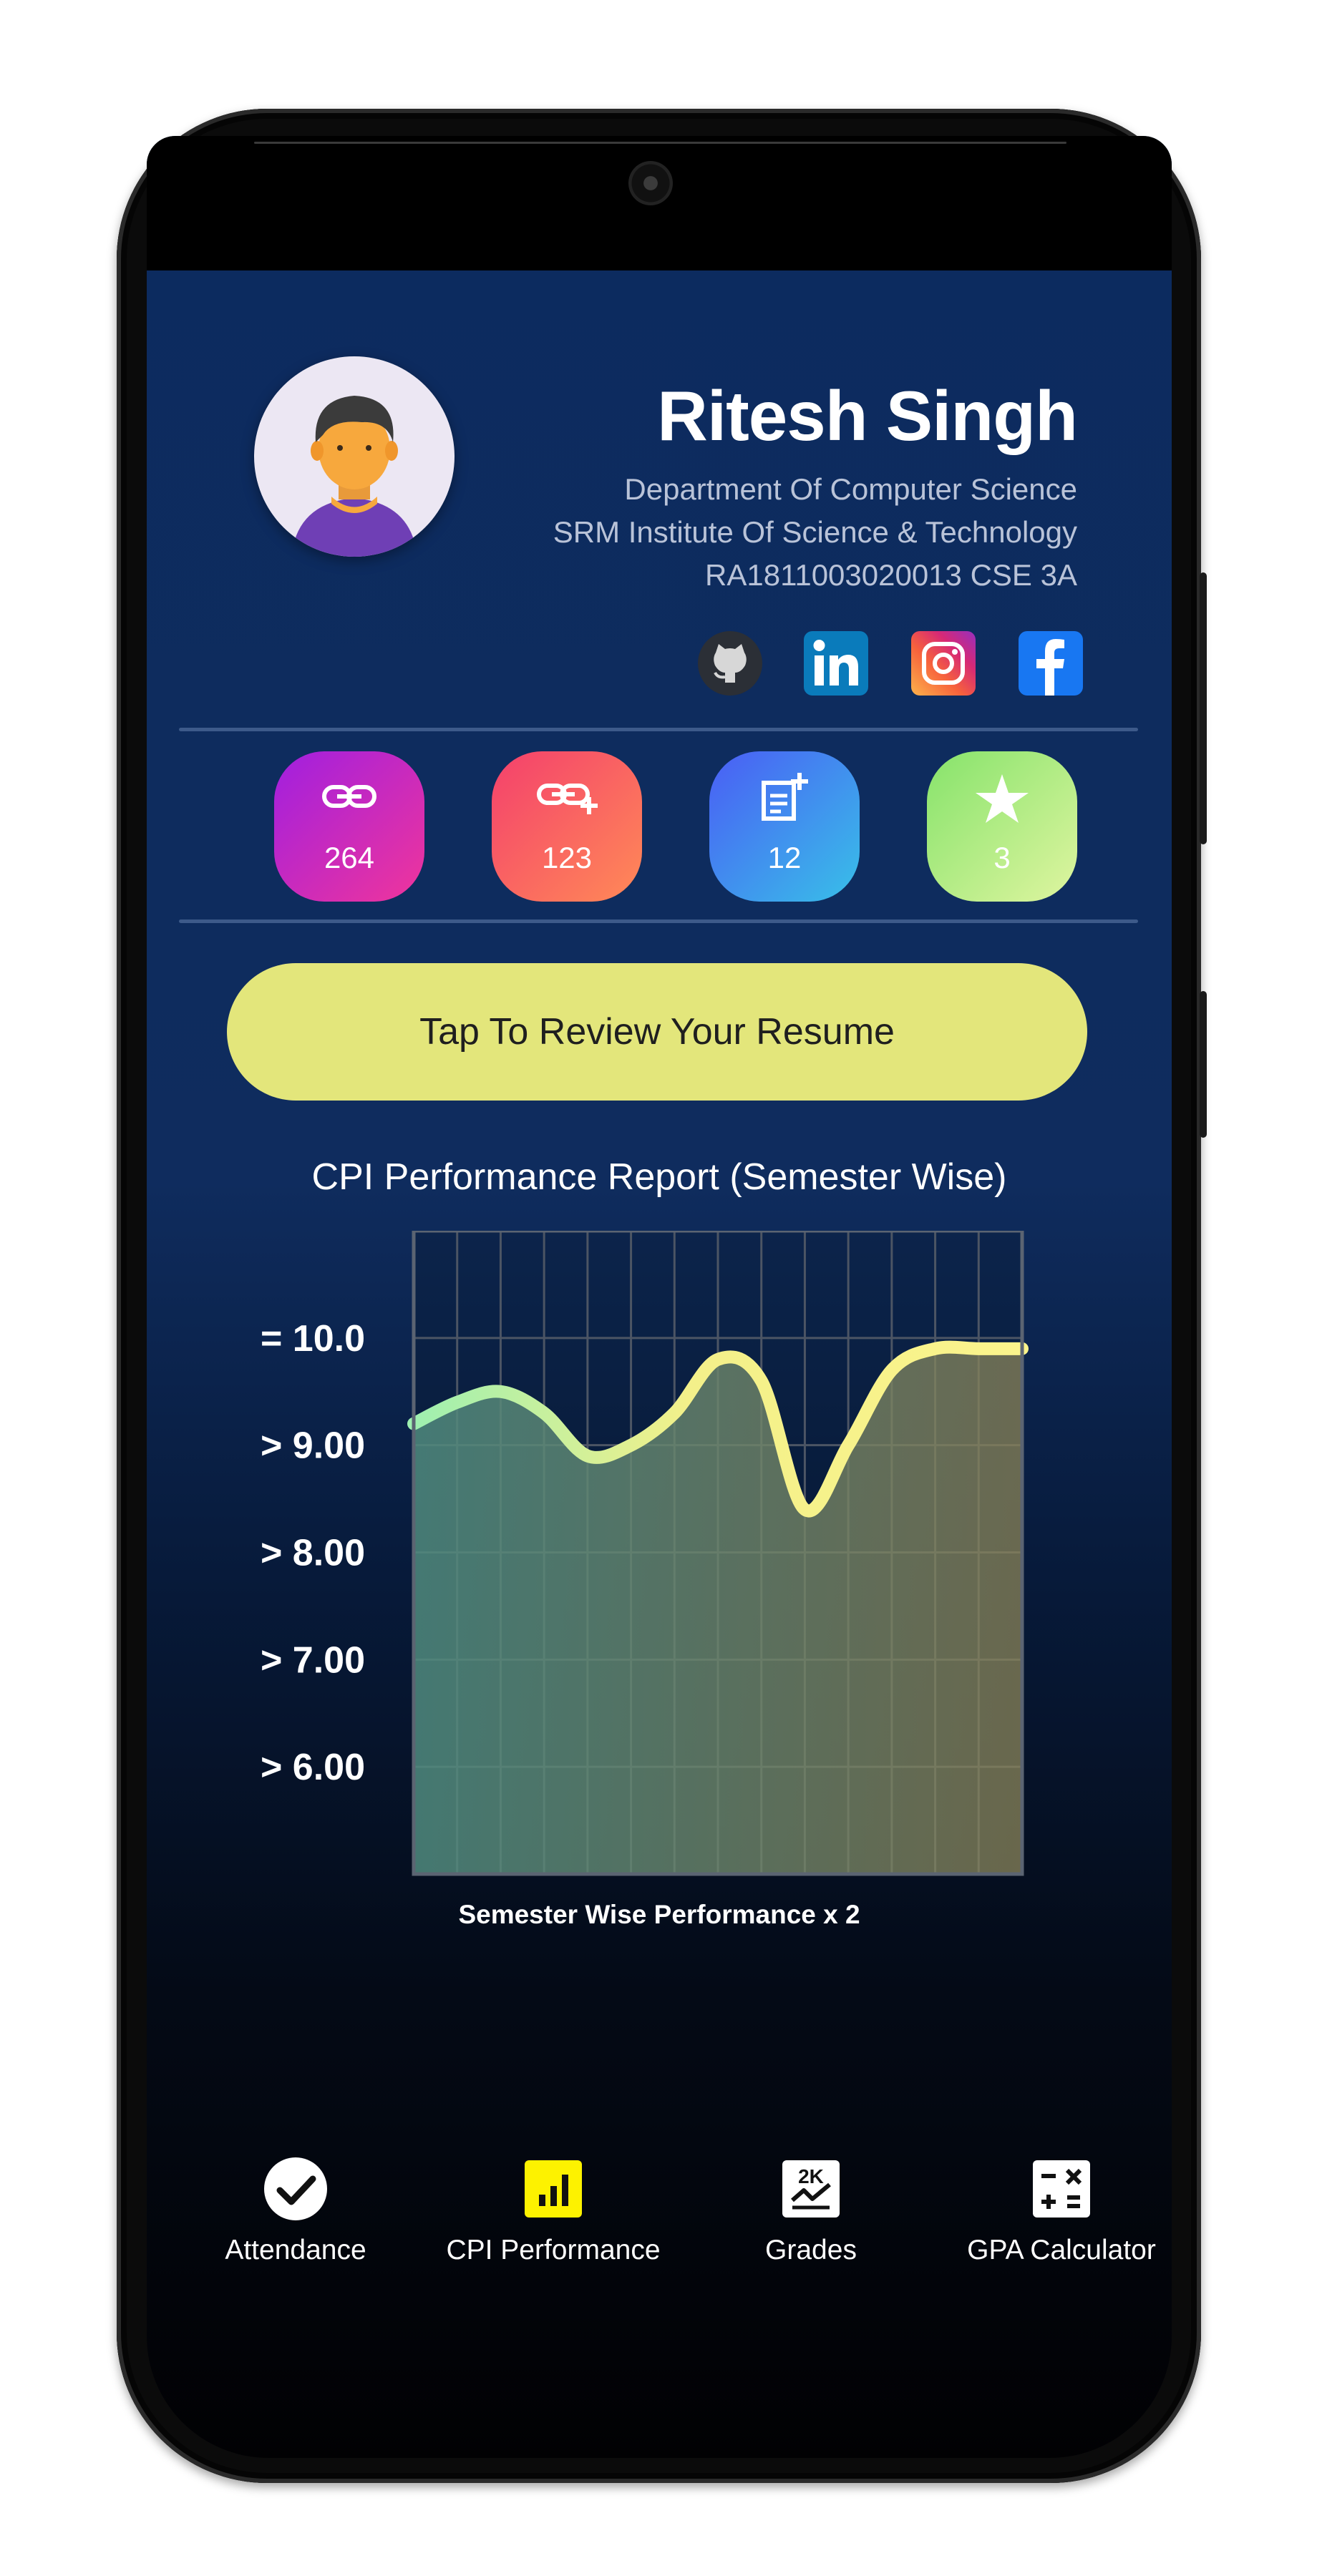 The image size is (1317, 2576). I want to click on chart-y-tick-label: = 10.0, so click(313, 1339).